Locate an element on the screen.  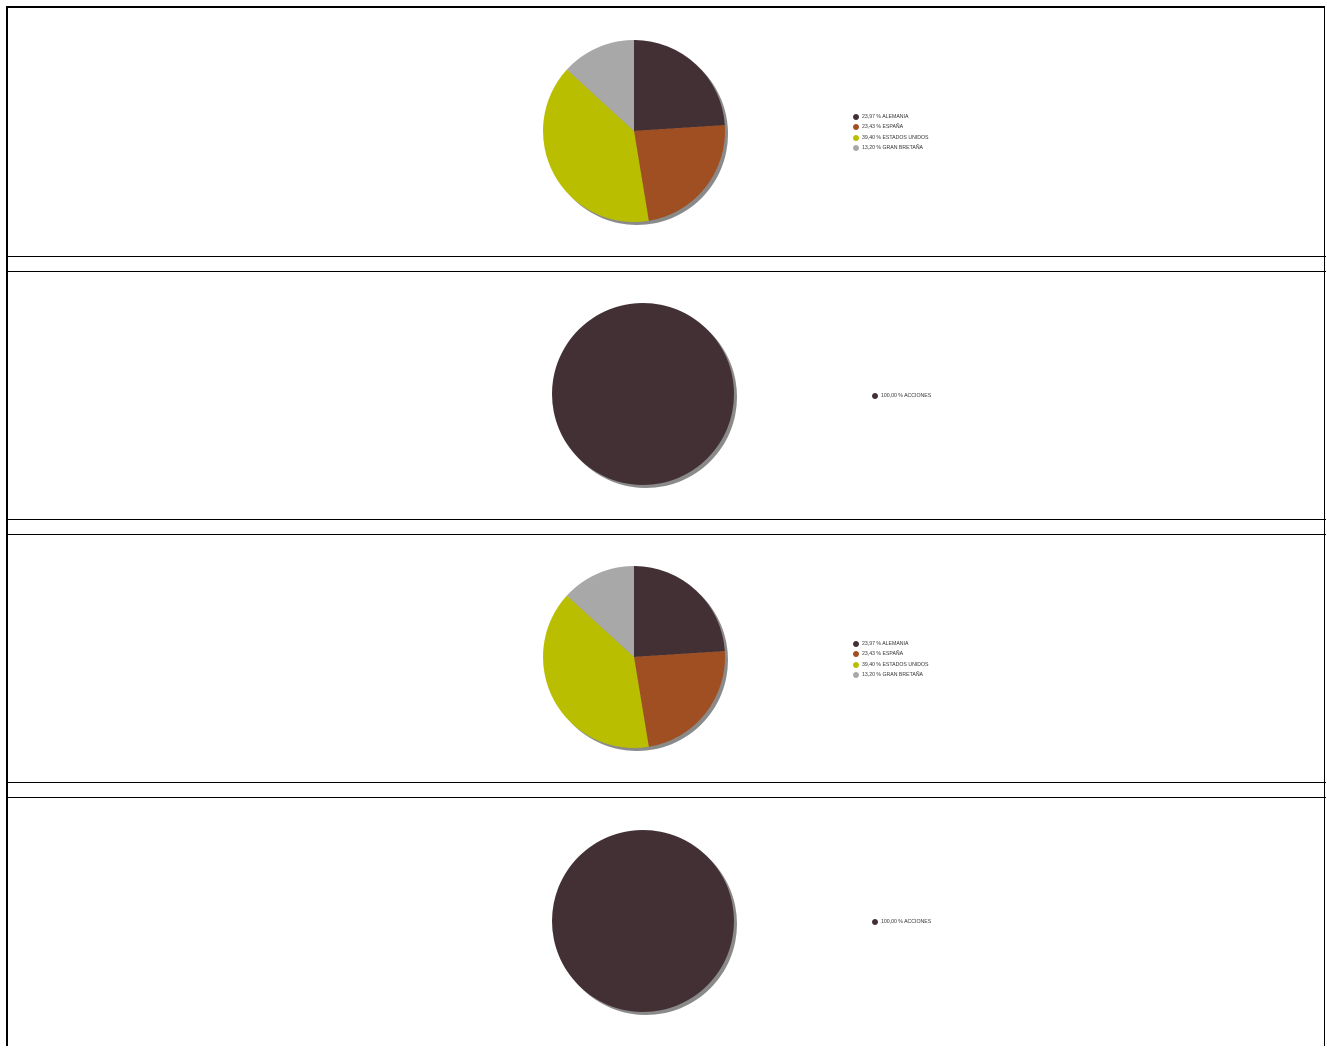
legend-assets-2: 100,00 % ACCIONES is located at coordinates (901, 922).